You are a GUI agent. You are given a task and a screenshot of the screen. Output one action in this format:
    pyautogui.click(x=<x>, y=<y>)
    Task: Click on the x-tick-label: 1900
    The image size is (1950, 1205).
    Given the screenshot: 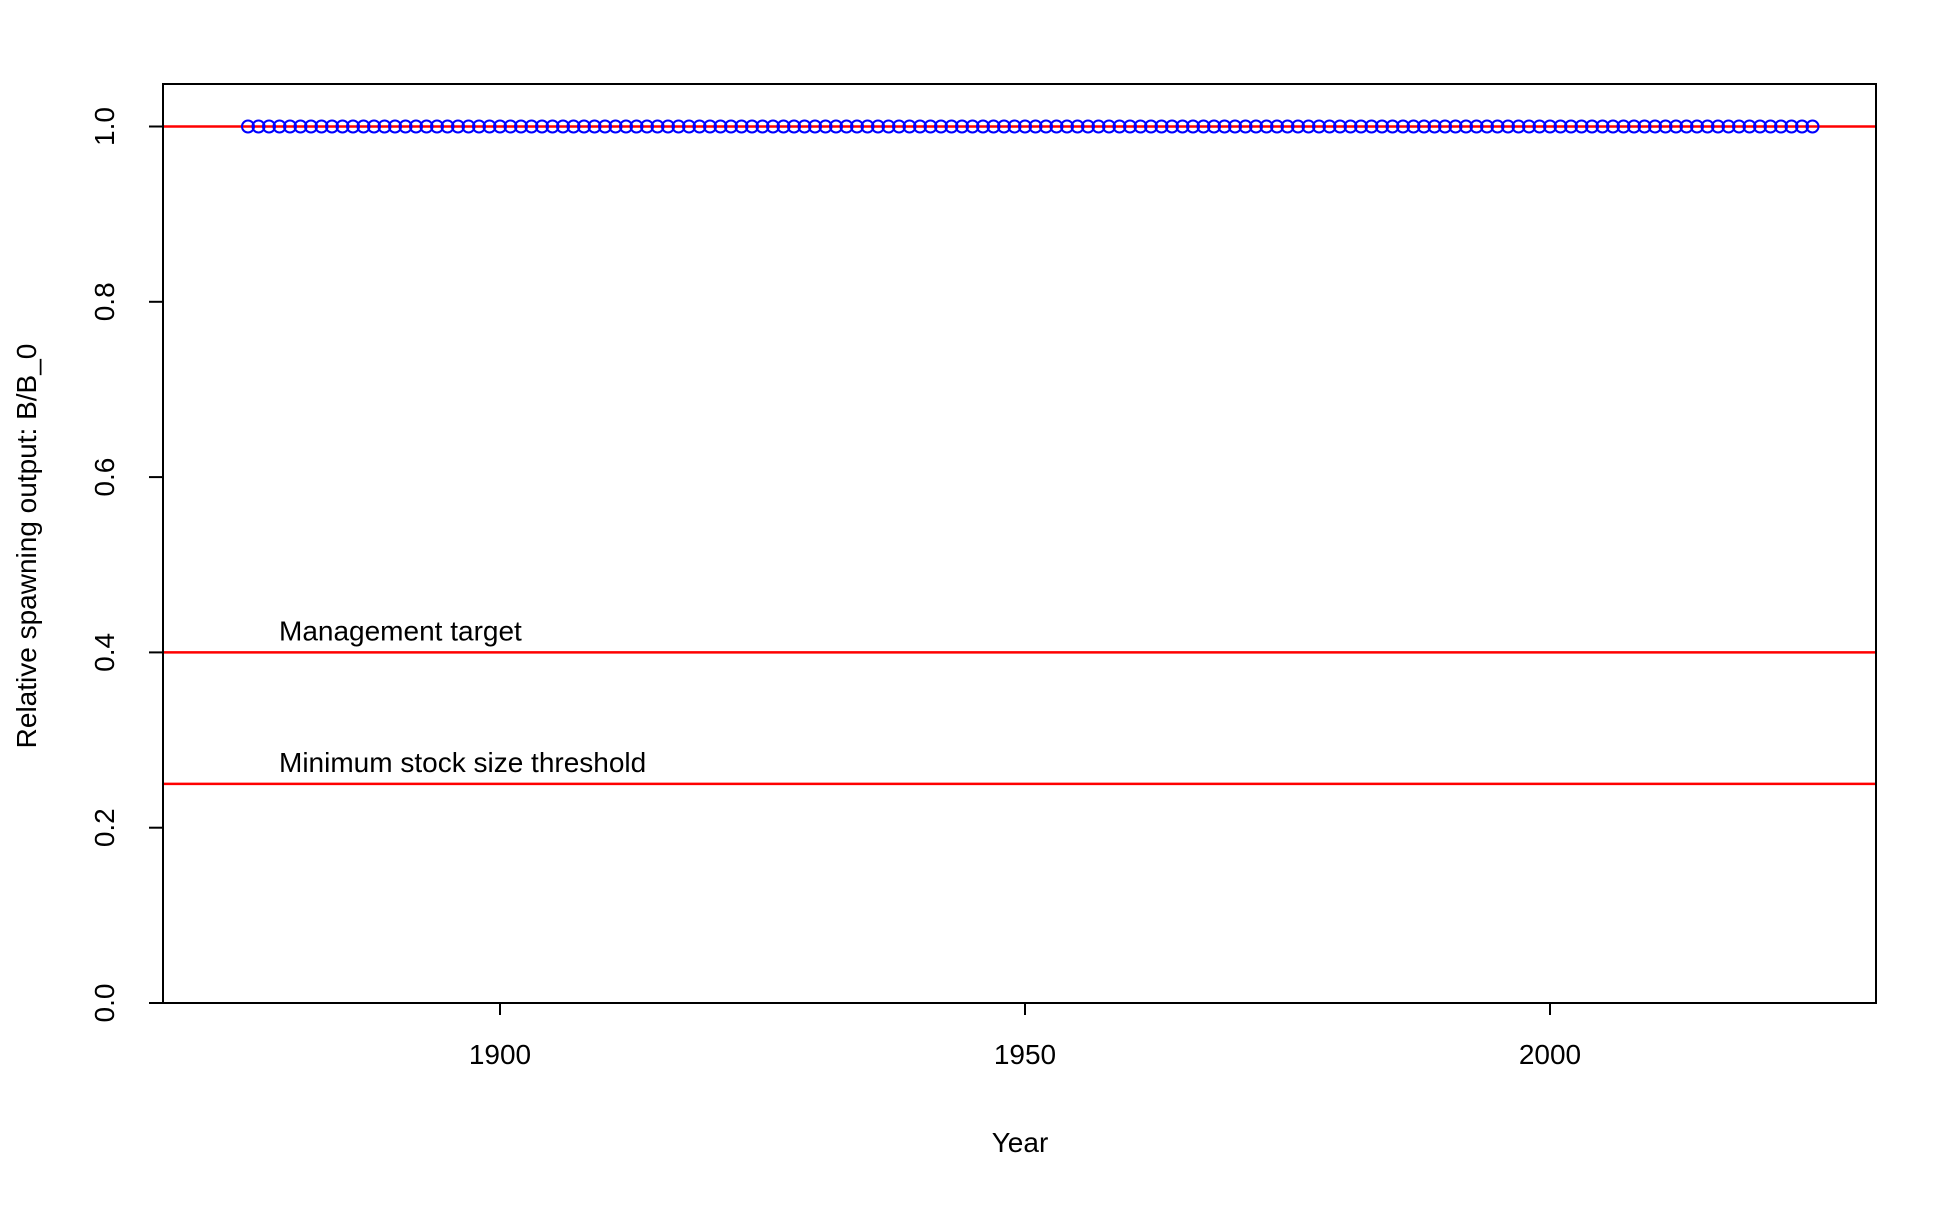 What is the action you would take?
    pyautogui.click(x=500, y=1054)
    